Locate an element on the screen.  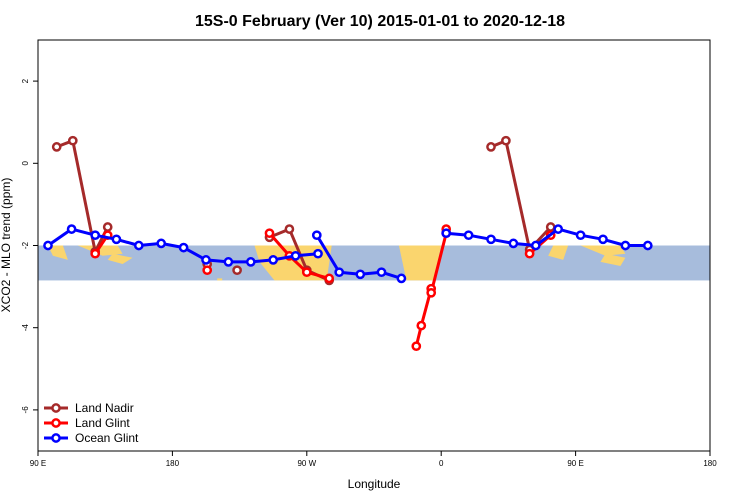
legend-item: Land Glint is located at coordinates (87, 423).